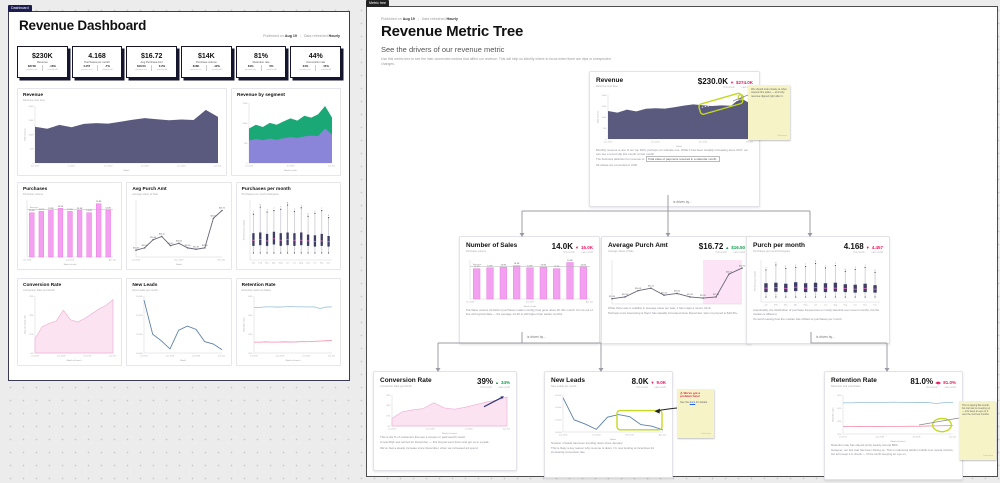 Image resolution: width=1000 pixels, height=483 pixels. I want to click on frame-tag-metric-tree: Metric tree, so click(377, 3).